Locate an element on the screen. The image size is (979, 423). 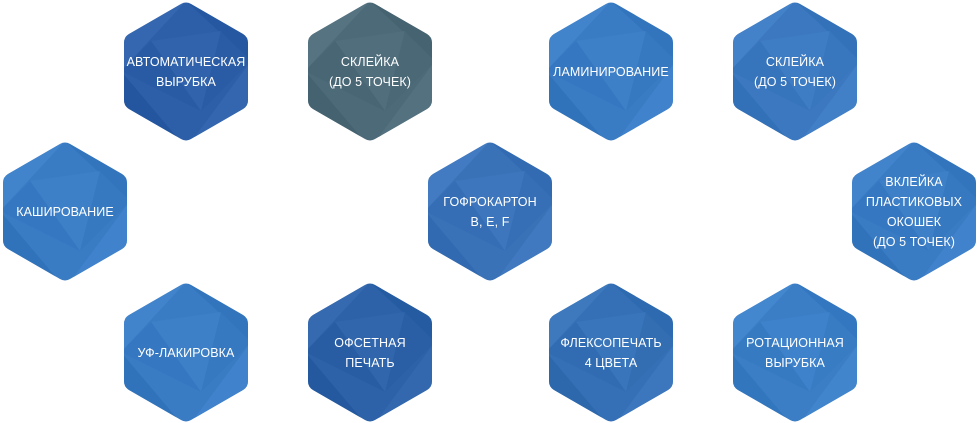
hexagon-label: АВТОМАТИЧЕСКАЯ ВЫРУБКА is located at coordinates (186, 71).